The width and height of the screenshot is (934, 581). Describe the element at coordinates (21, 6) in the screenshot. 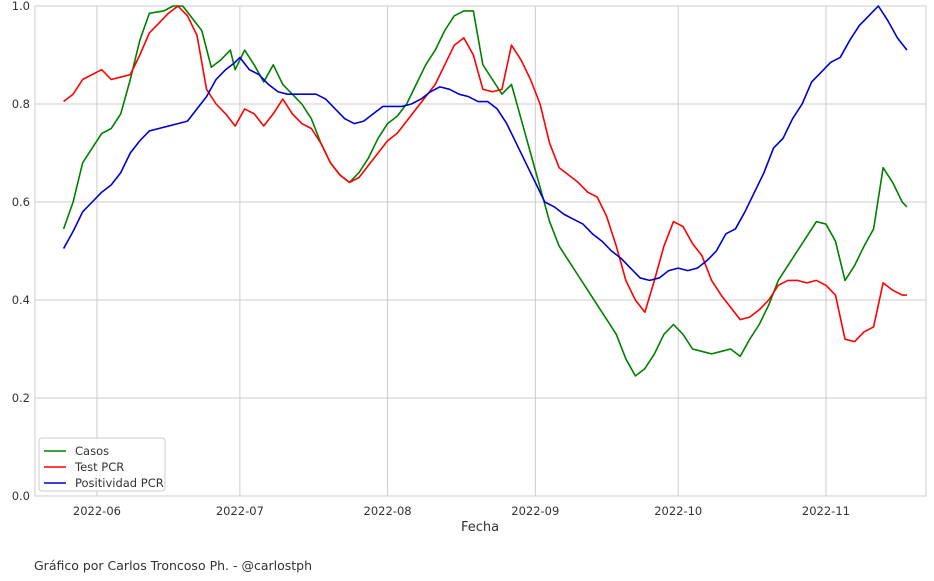

I see `y-tick-label: 1.0` at that location.